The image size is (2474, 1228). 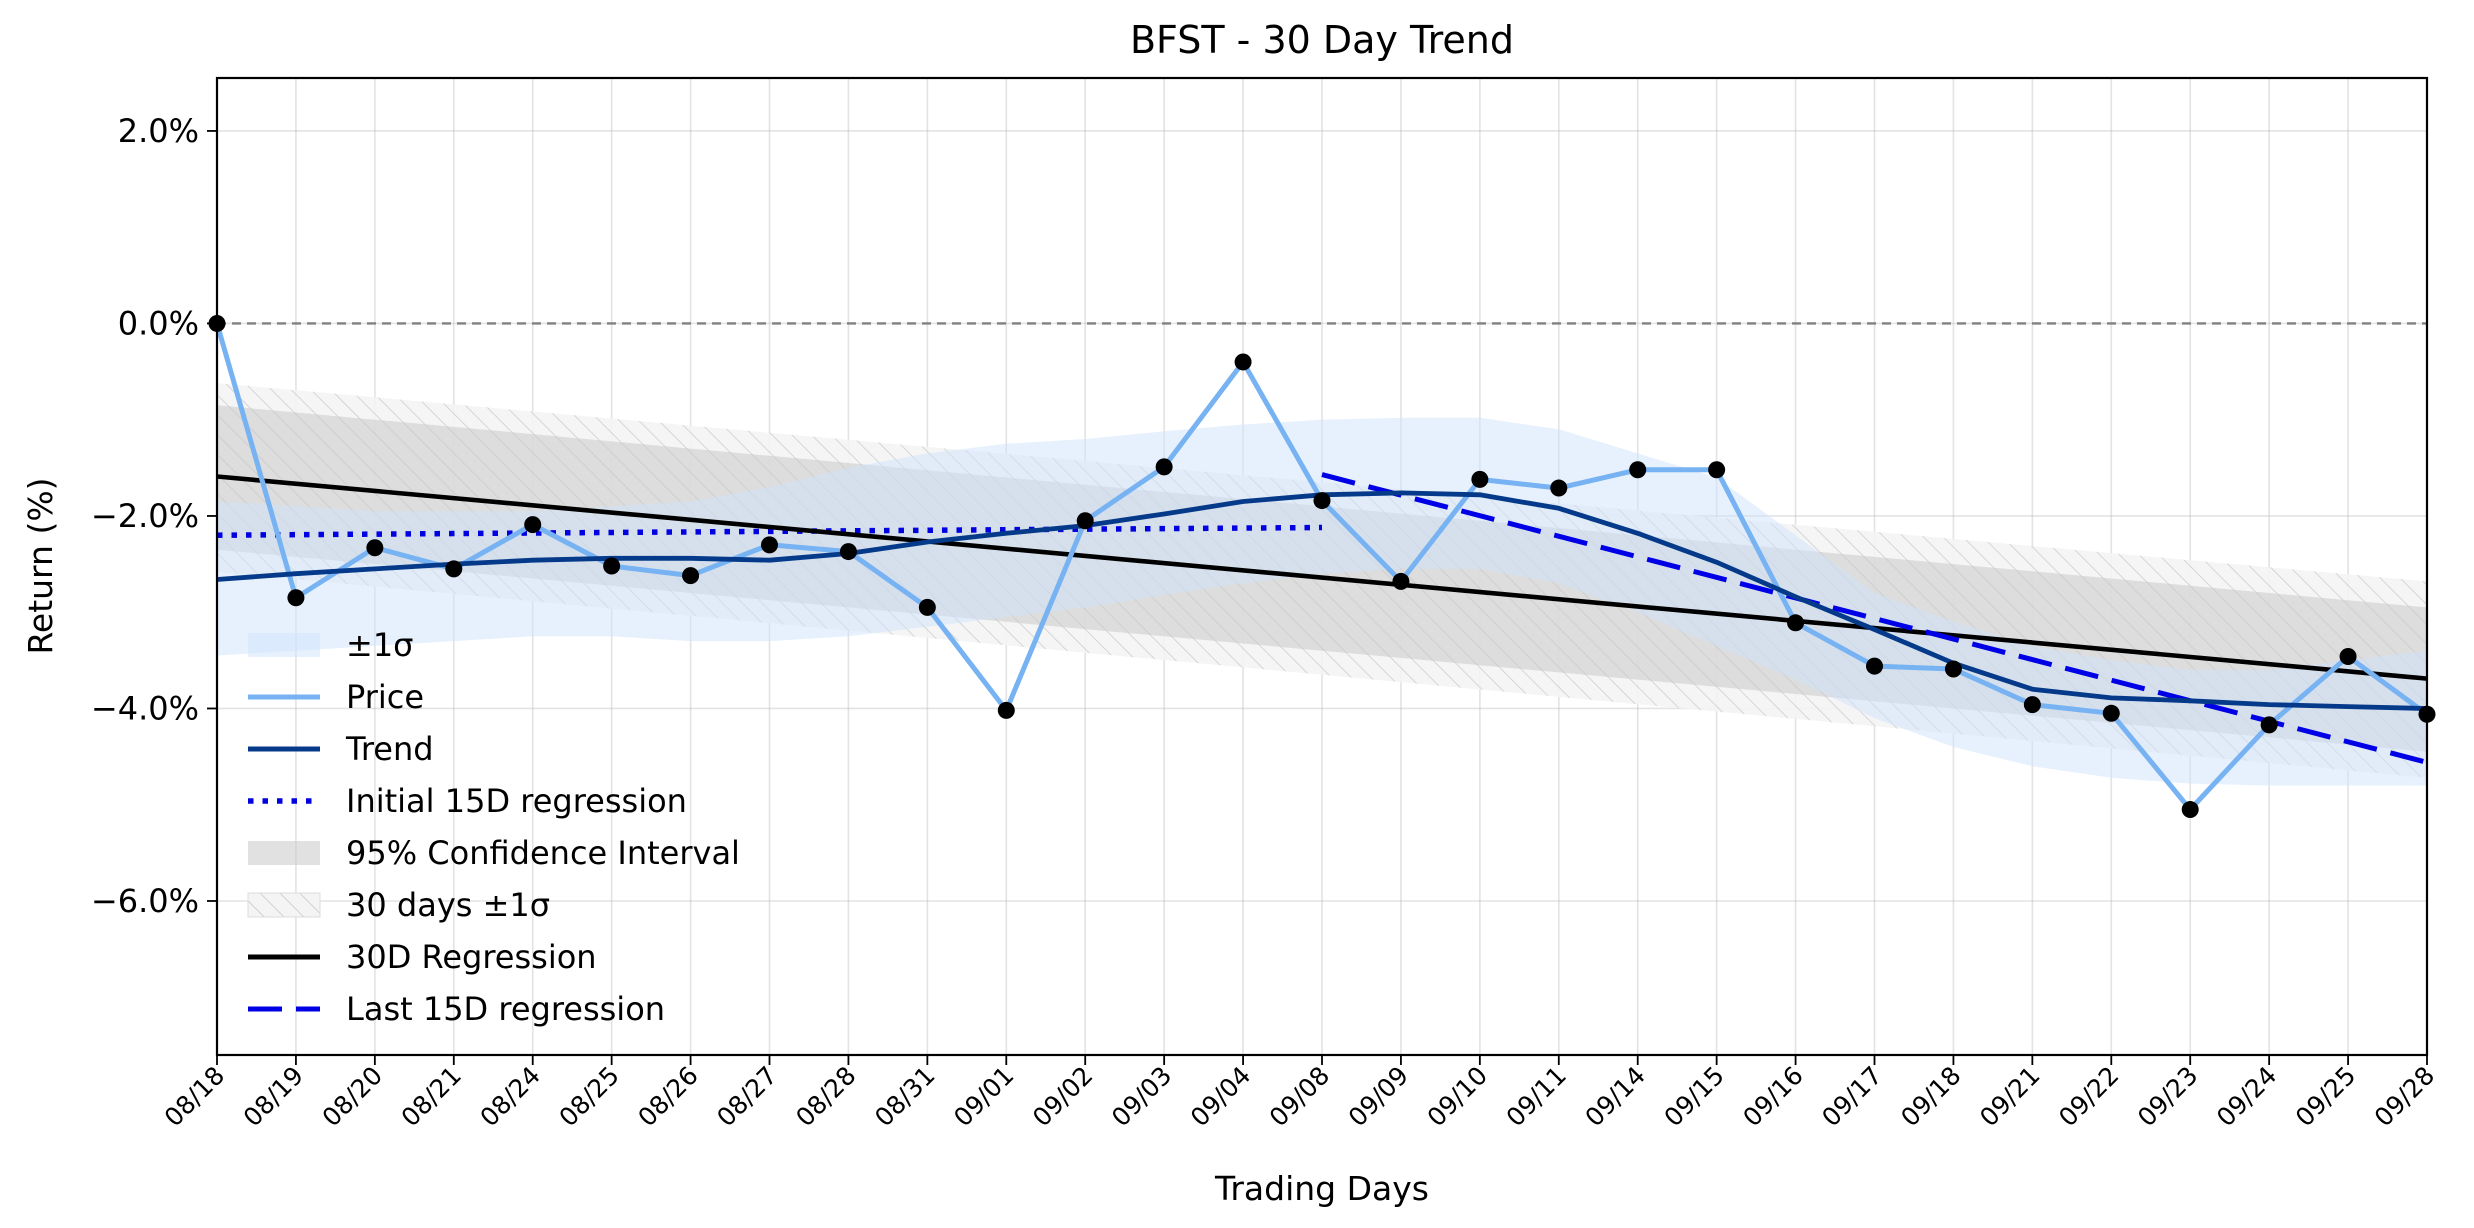 I want to click on y-axis-label: Return (%), so click(x=40, y=565).